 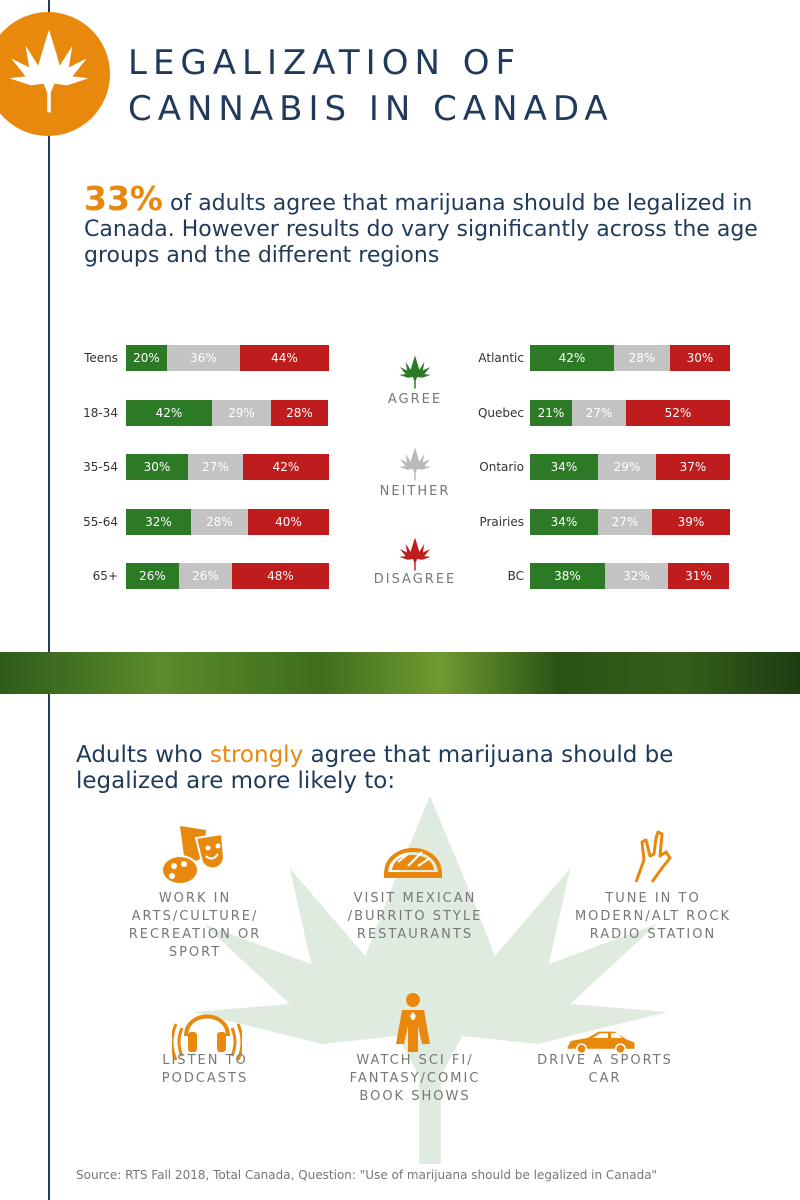 What do you see at coordinates (601, 1043) in the screenshot?
I see `sports-car-icon` at bounding box center [601, 1043].